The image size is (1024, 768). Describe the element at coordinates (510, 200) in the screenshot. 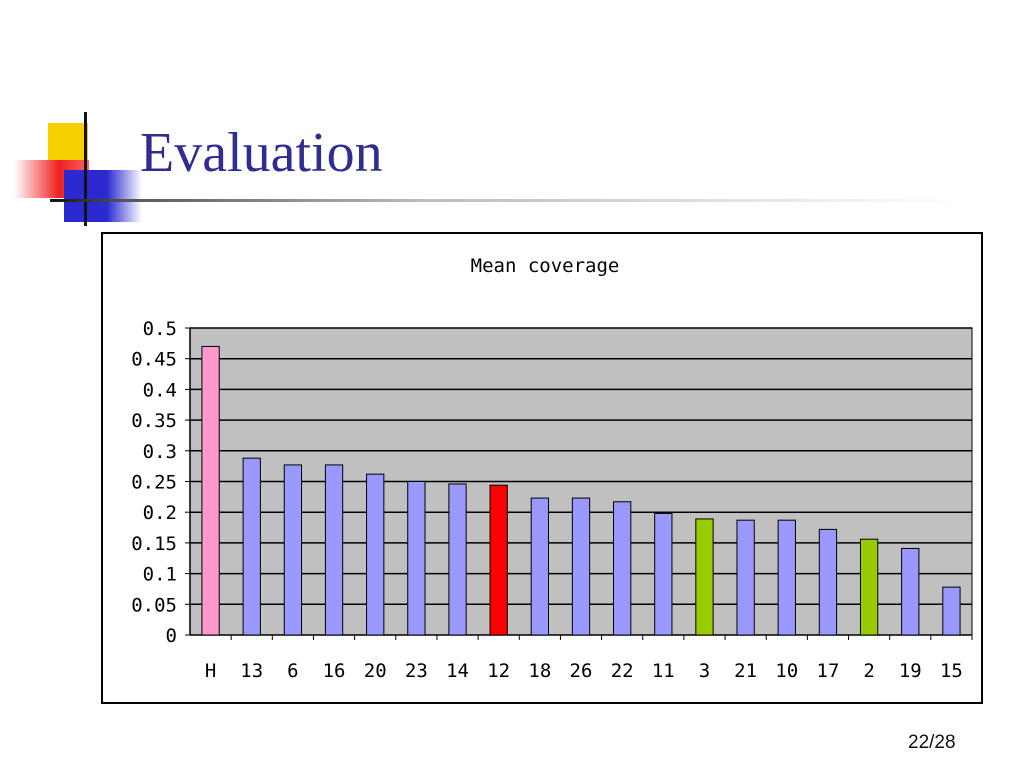

I see `title-underline` at that location.